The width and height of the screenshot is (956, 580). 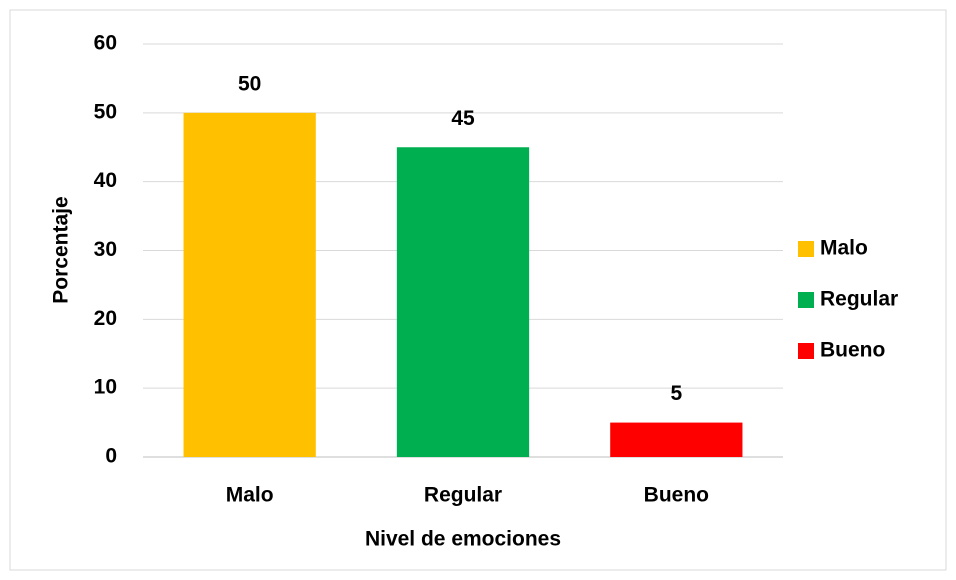 What do you see at coordinates (105, 180) in the screenshot?
I see `y-tick-label: 40` at bounding box center [105, 180].